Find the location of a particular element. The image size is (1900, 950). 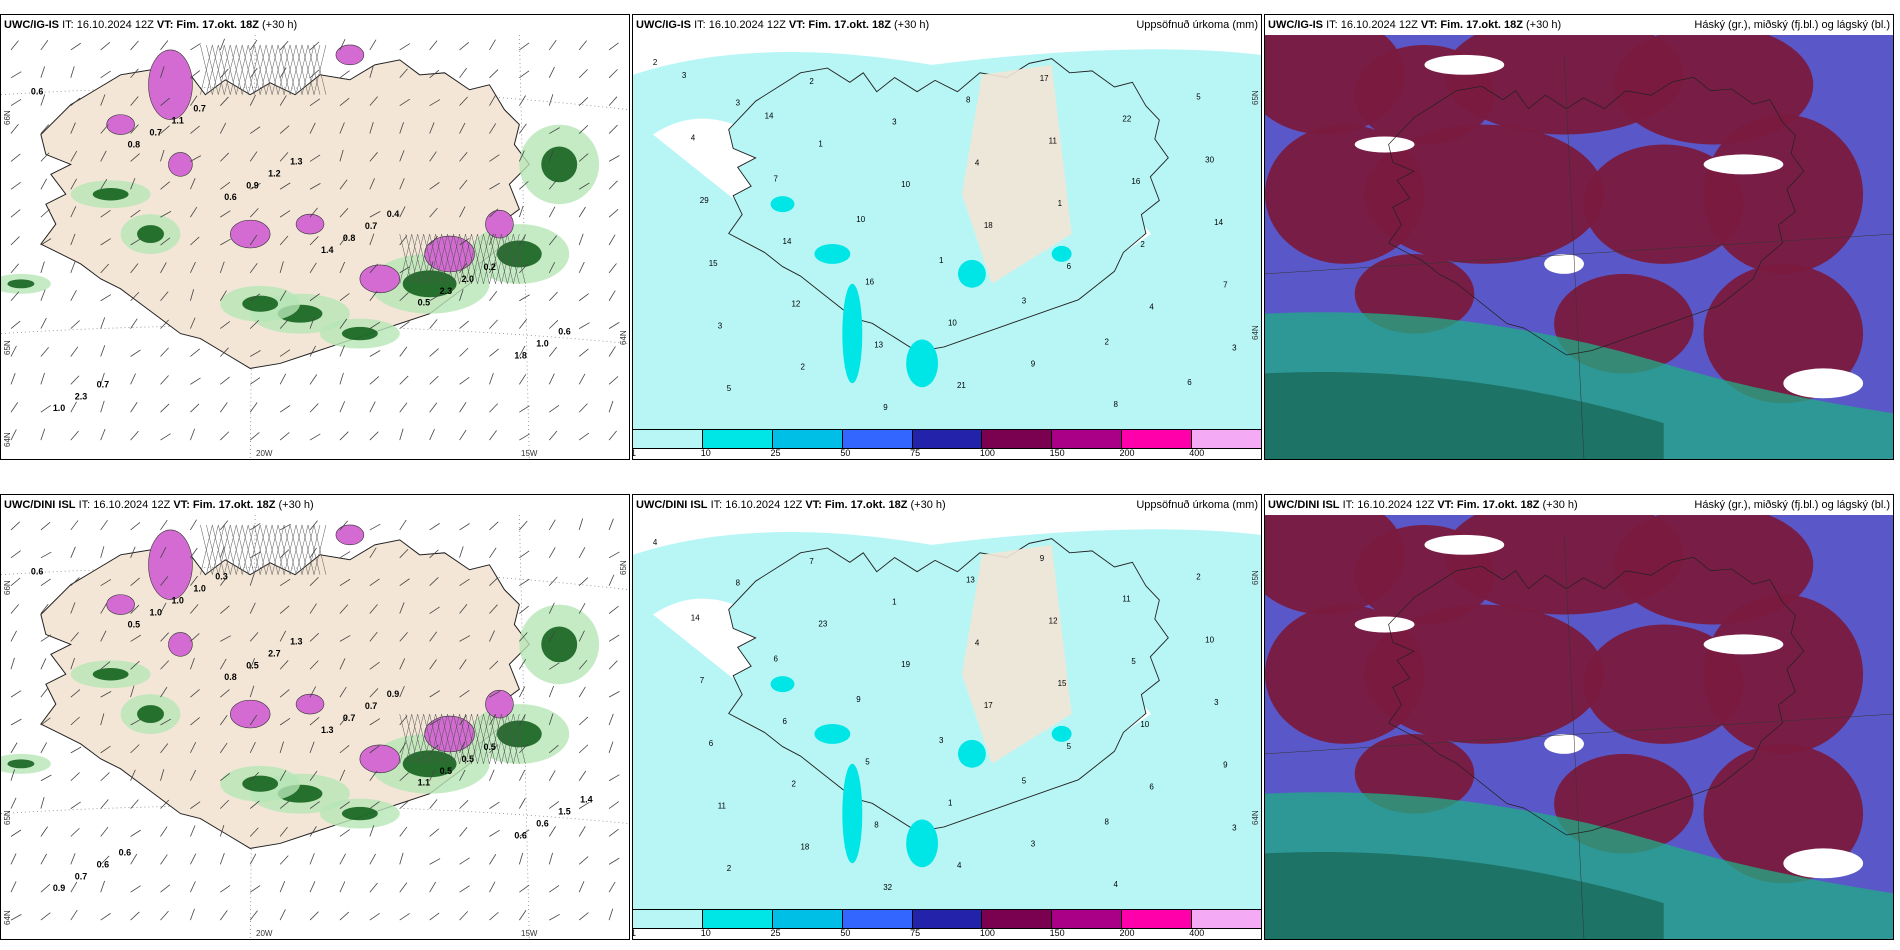

value-label: 6 is located at coordinates (1189, 382).